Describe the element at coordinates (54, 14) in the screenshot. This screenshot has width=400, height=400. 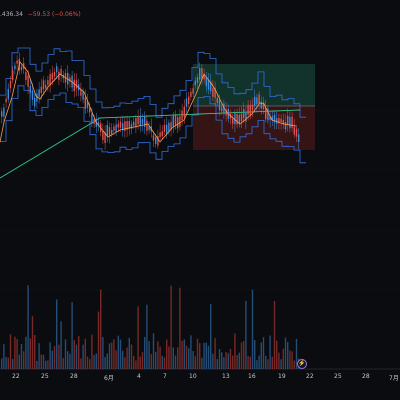
I see `price-change: −59.53 (−0.06%)` at that location.